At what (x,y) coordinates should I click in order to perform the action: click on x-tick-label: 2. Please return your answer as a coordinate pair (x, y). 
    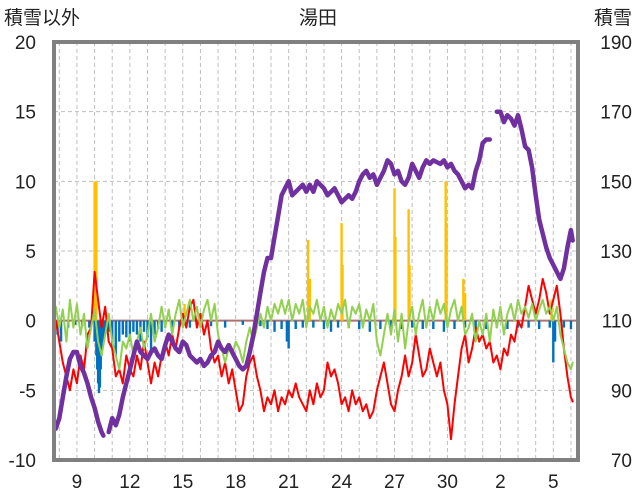
    Looking at the image, I should click on (500, 482).